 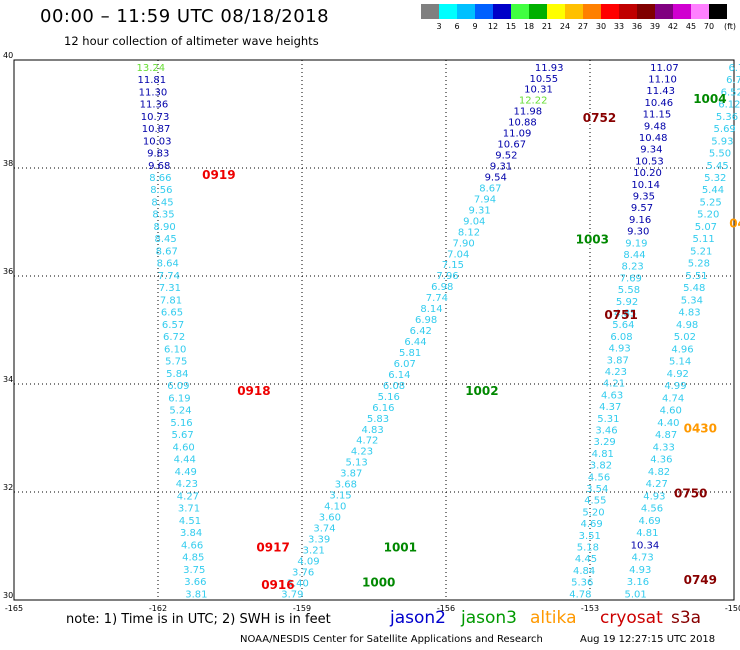 What do you see at coordinates (389, 397) in the screenshot?
I see `wave-height-value: 5.16` at bounding box center [389, 397].